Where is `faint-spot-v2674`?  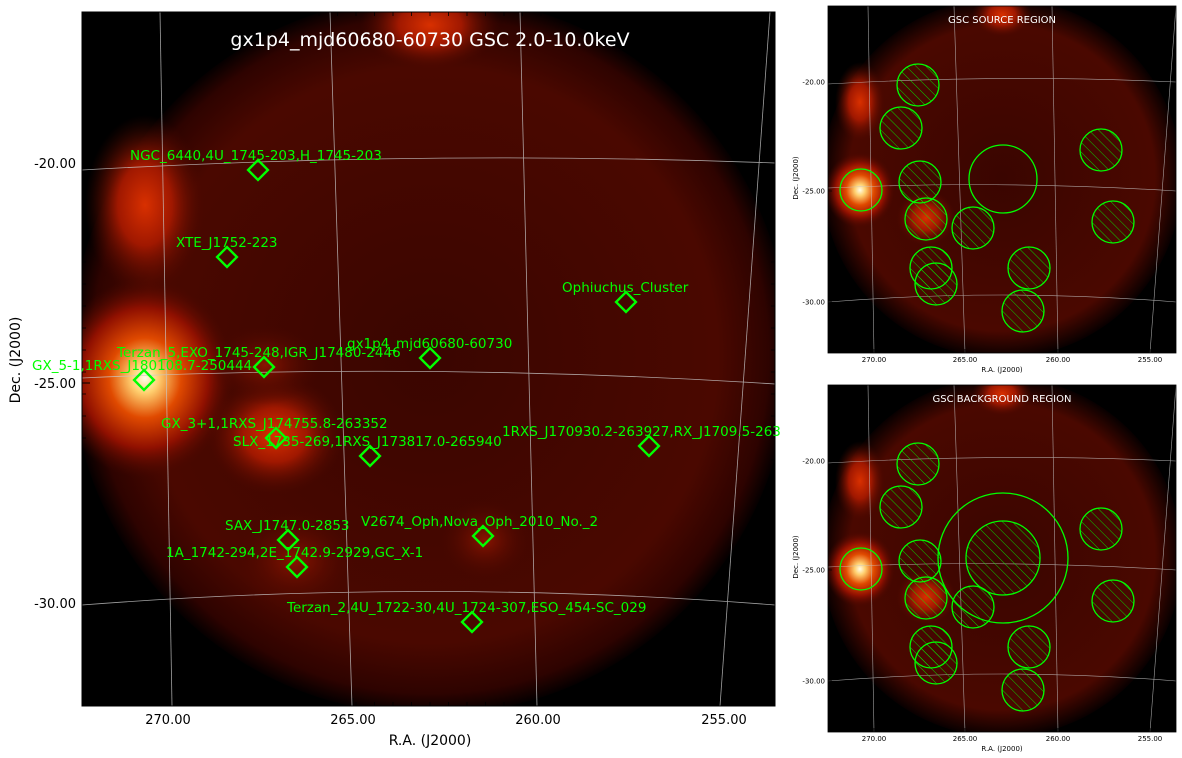
faint-spot-v2674 is located at coordinates (485, 540).